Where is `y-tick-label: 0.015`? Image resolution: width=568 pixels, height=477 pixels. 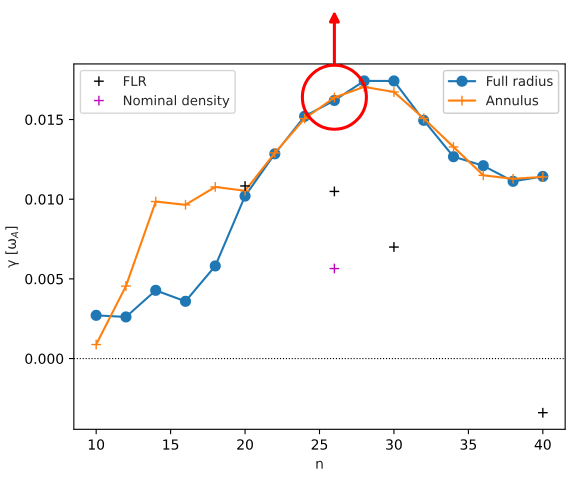 y-tick-label: 0.015 is located at coordinates (44, 120).